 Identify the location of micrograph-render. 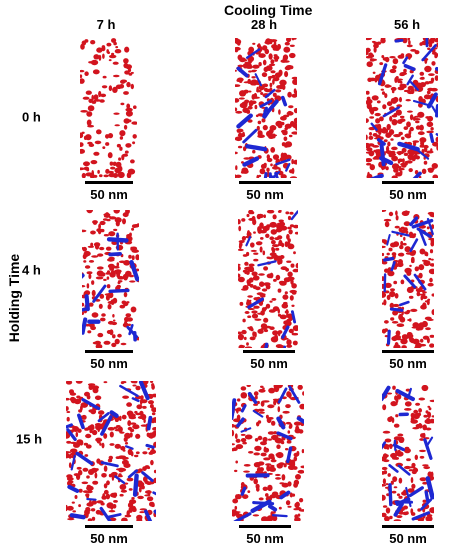
(408, 453).